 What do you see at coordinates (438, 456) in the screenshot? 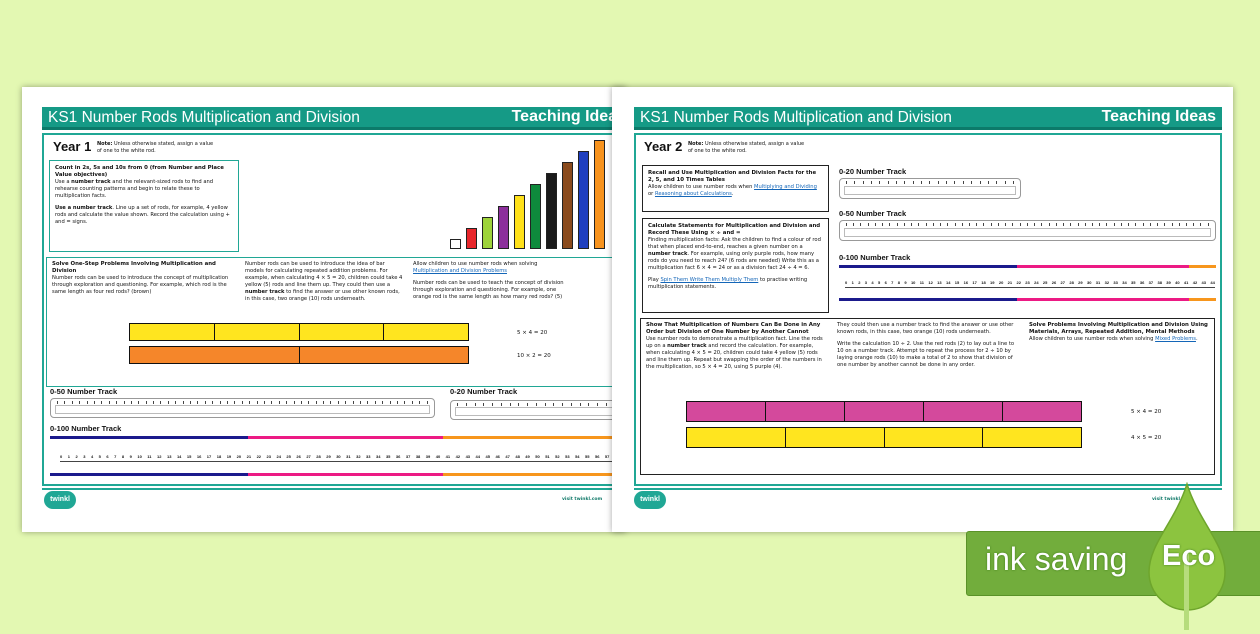
I see `track-number: 40` at bounding box center [438, 456].